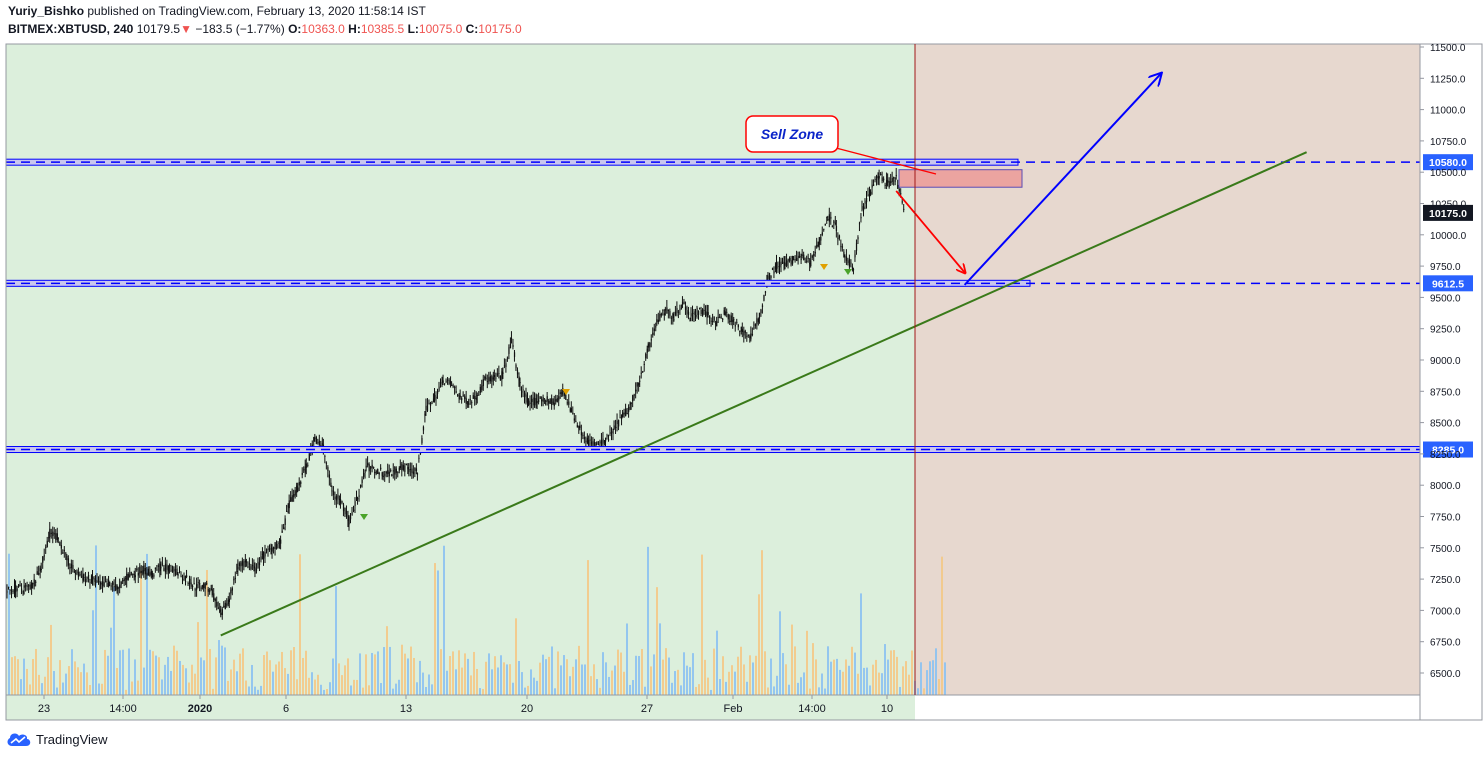 The image size is (1484, 758). Describe the element at coordinates (1448, 284) in the screenshot. I see `level-price-label: 9612.5` at that location.